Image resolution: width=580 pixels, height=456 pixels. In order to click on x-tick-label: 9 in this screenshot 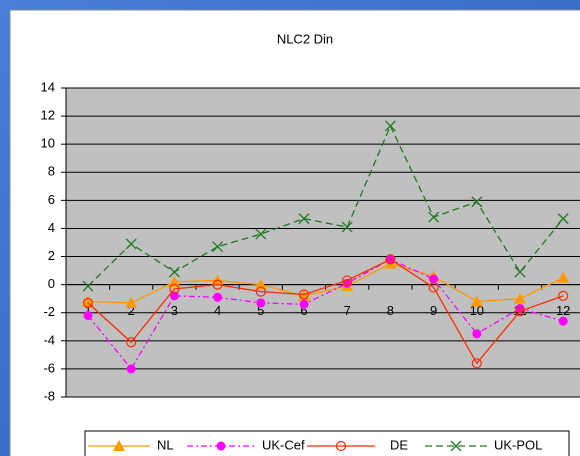, I will do `click(433, 310)`.